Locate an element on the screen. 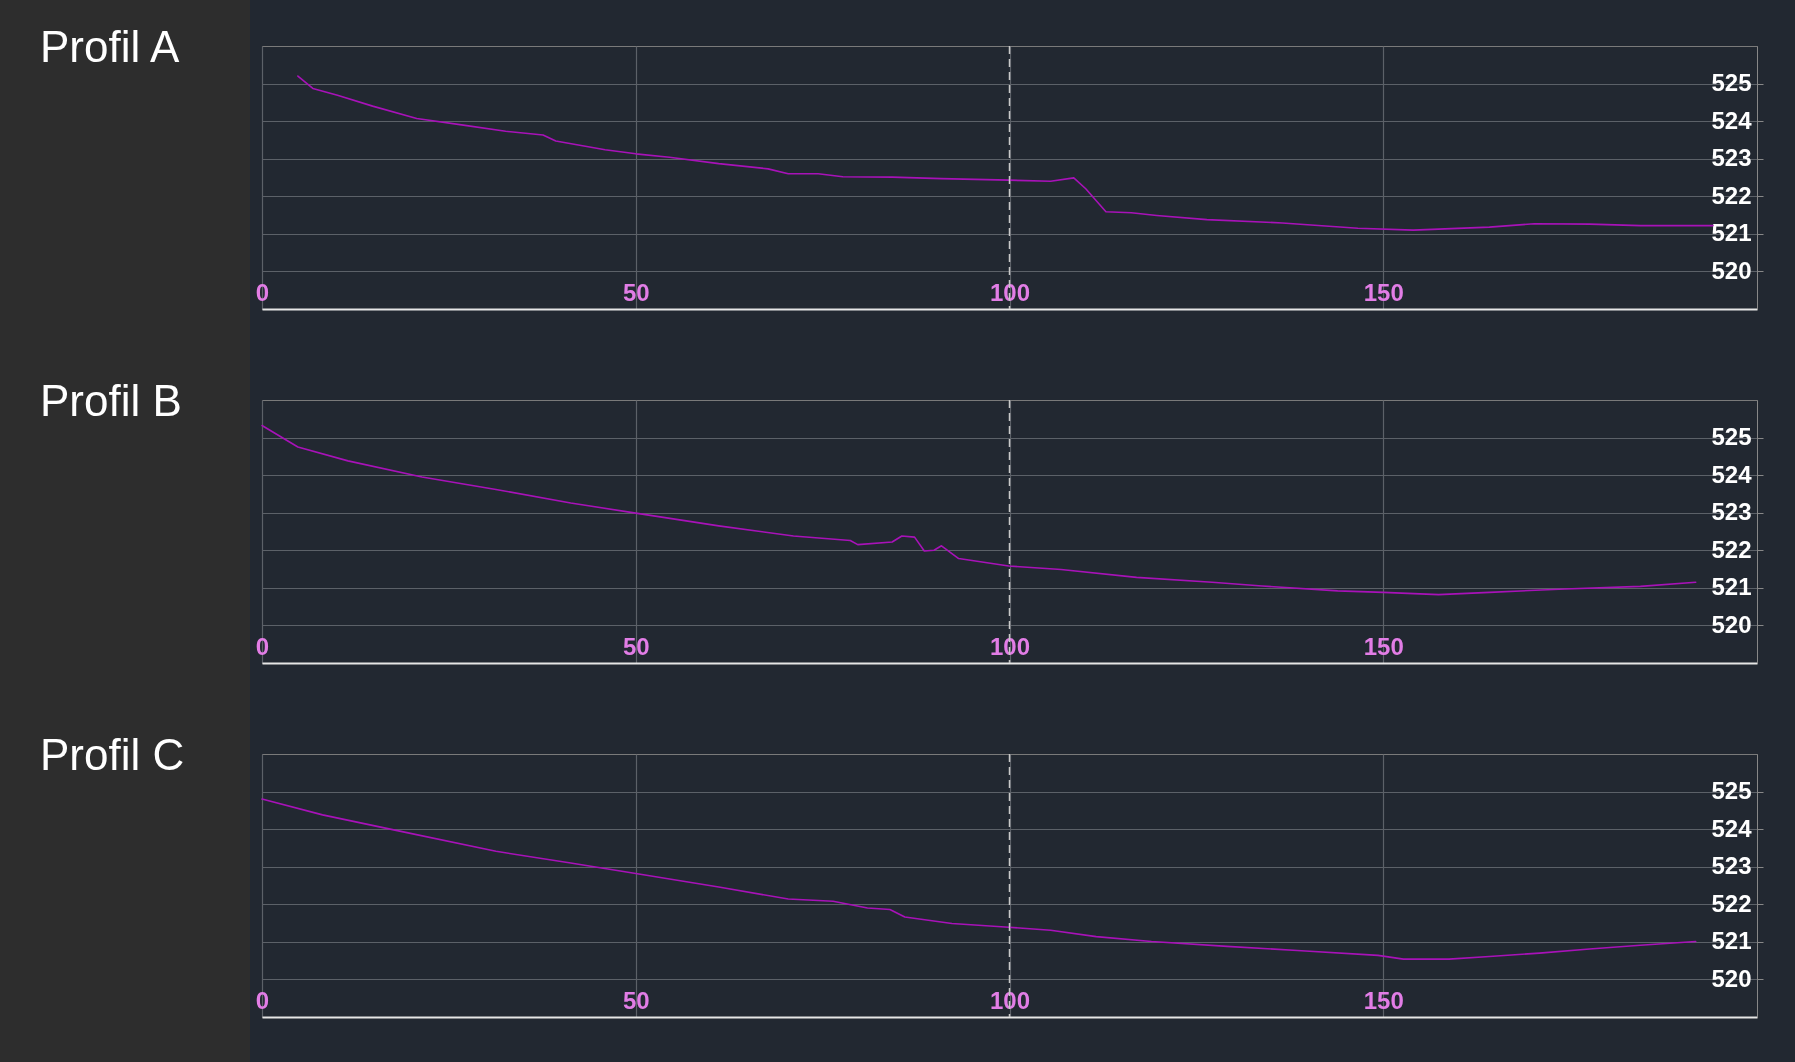 The width and height of the screenshot is (1795, 1062). chart-title: Profil B is located at coordinates (111, 401).